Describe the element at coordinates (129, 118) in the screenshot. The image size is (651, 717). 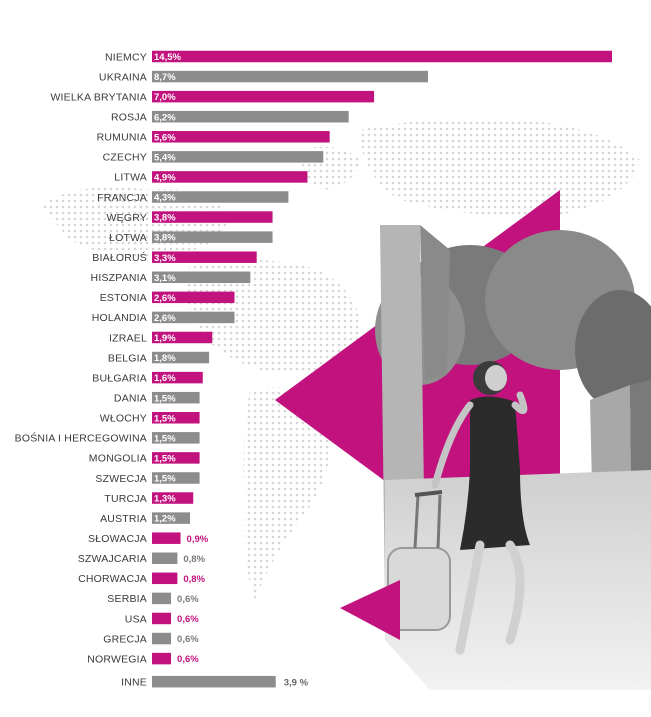
I see `category-label: ROSJA` at that location.